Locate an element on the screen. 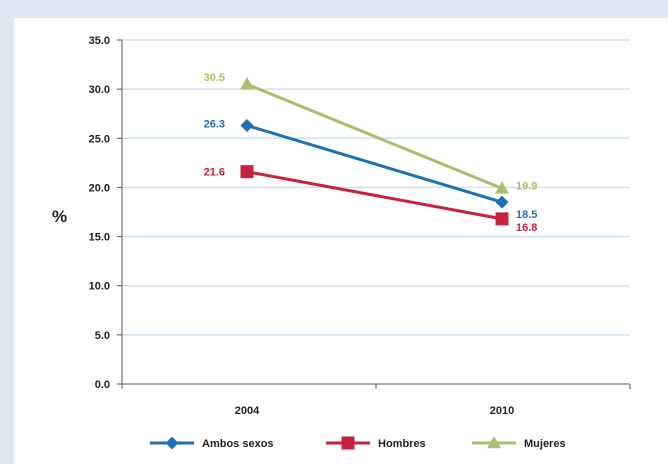 This screenshot has height=464, width=668. data-label-ambos-sexos: 18.5 is located at coordinates (526, 215).